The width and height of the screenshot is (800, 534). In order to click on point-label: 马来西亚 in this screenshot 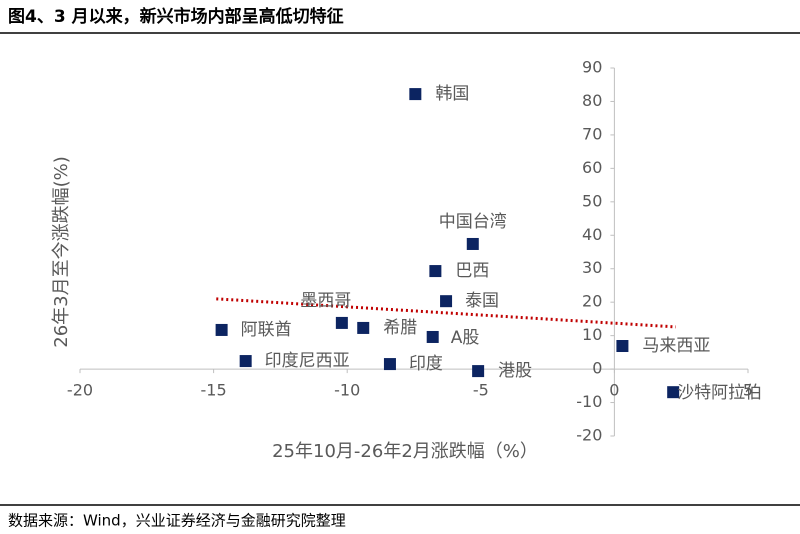, I will do `click(676, 346)`.